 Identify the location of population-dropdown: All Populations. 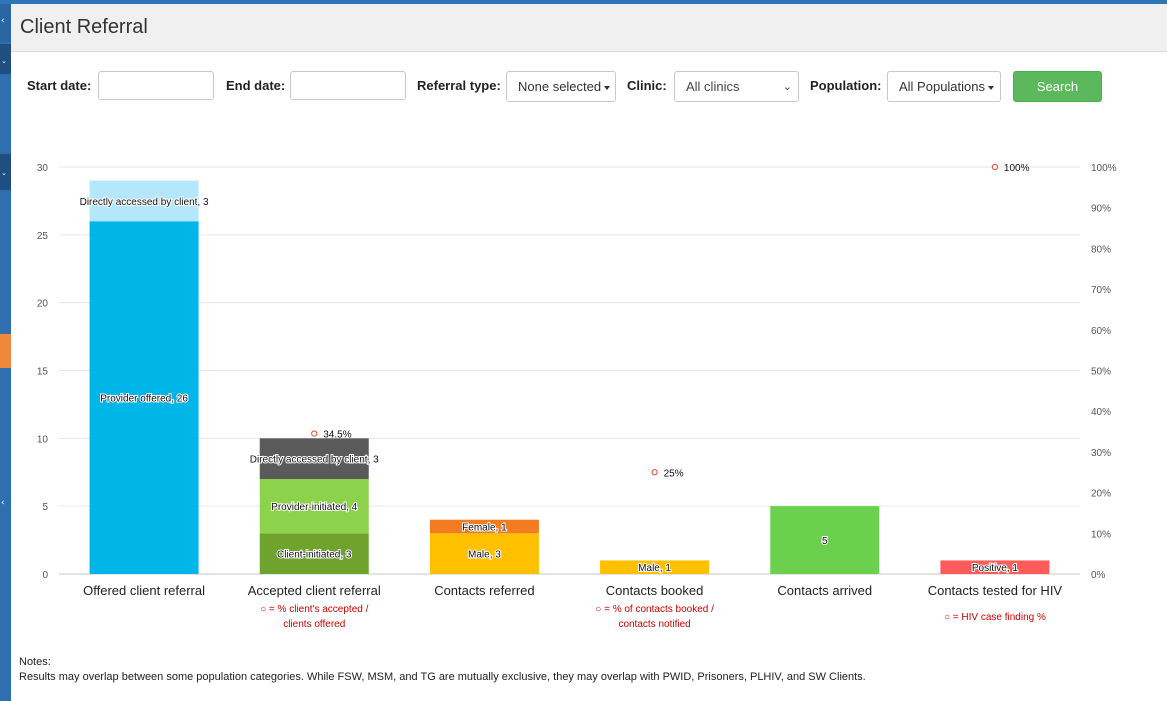
(944, 86).